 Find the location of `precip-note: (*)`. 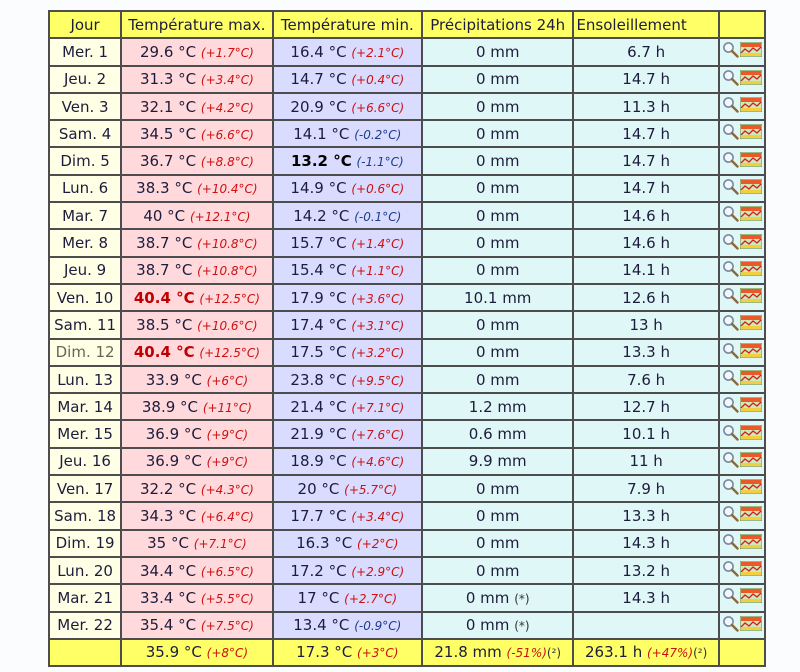

precip-note: (*) is located at coordinates (522, 626).